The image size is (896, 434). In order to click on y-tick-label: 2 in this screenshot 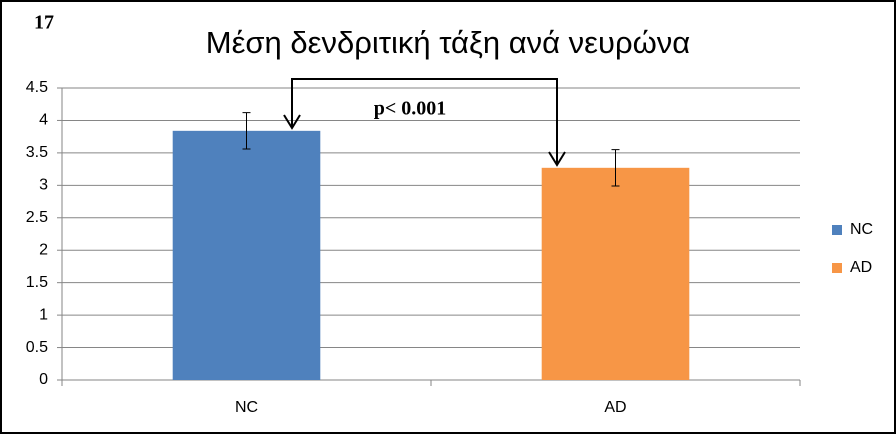, I will do `click(43, 249)`.